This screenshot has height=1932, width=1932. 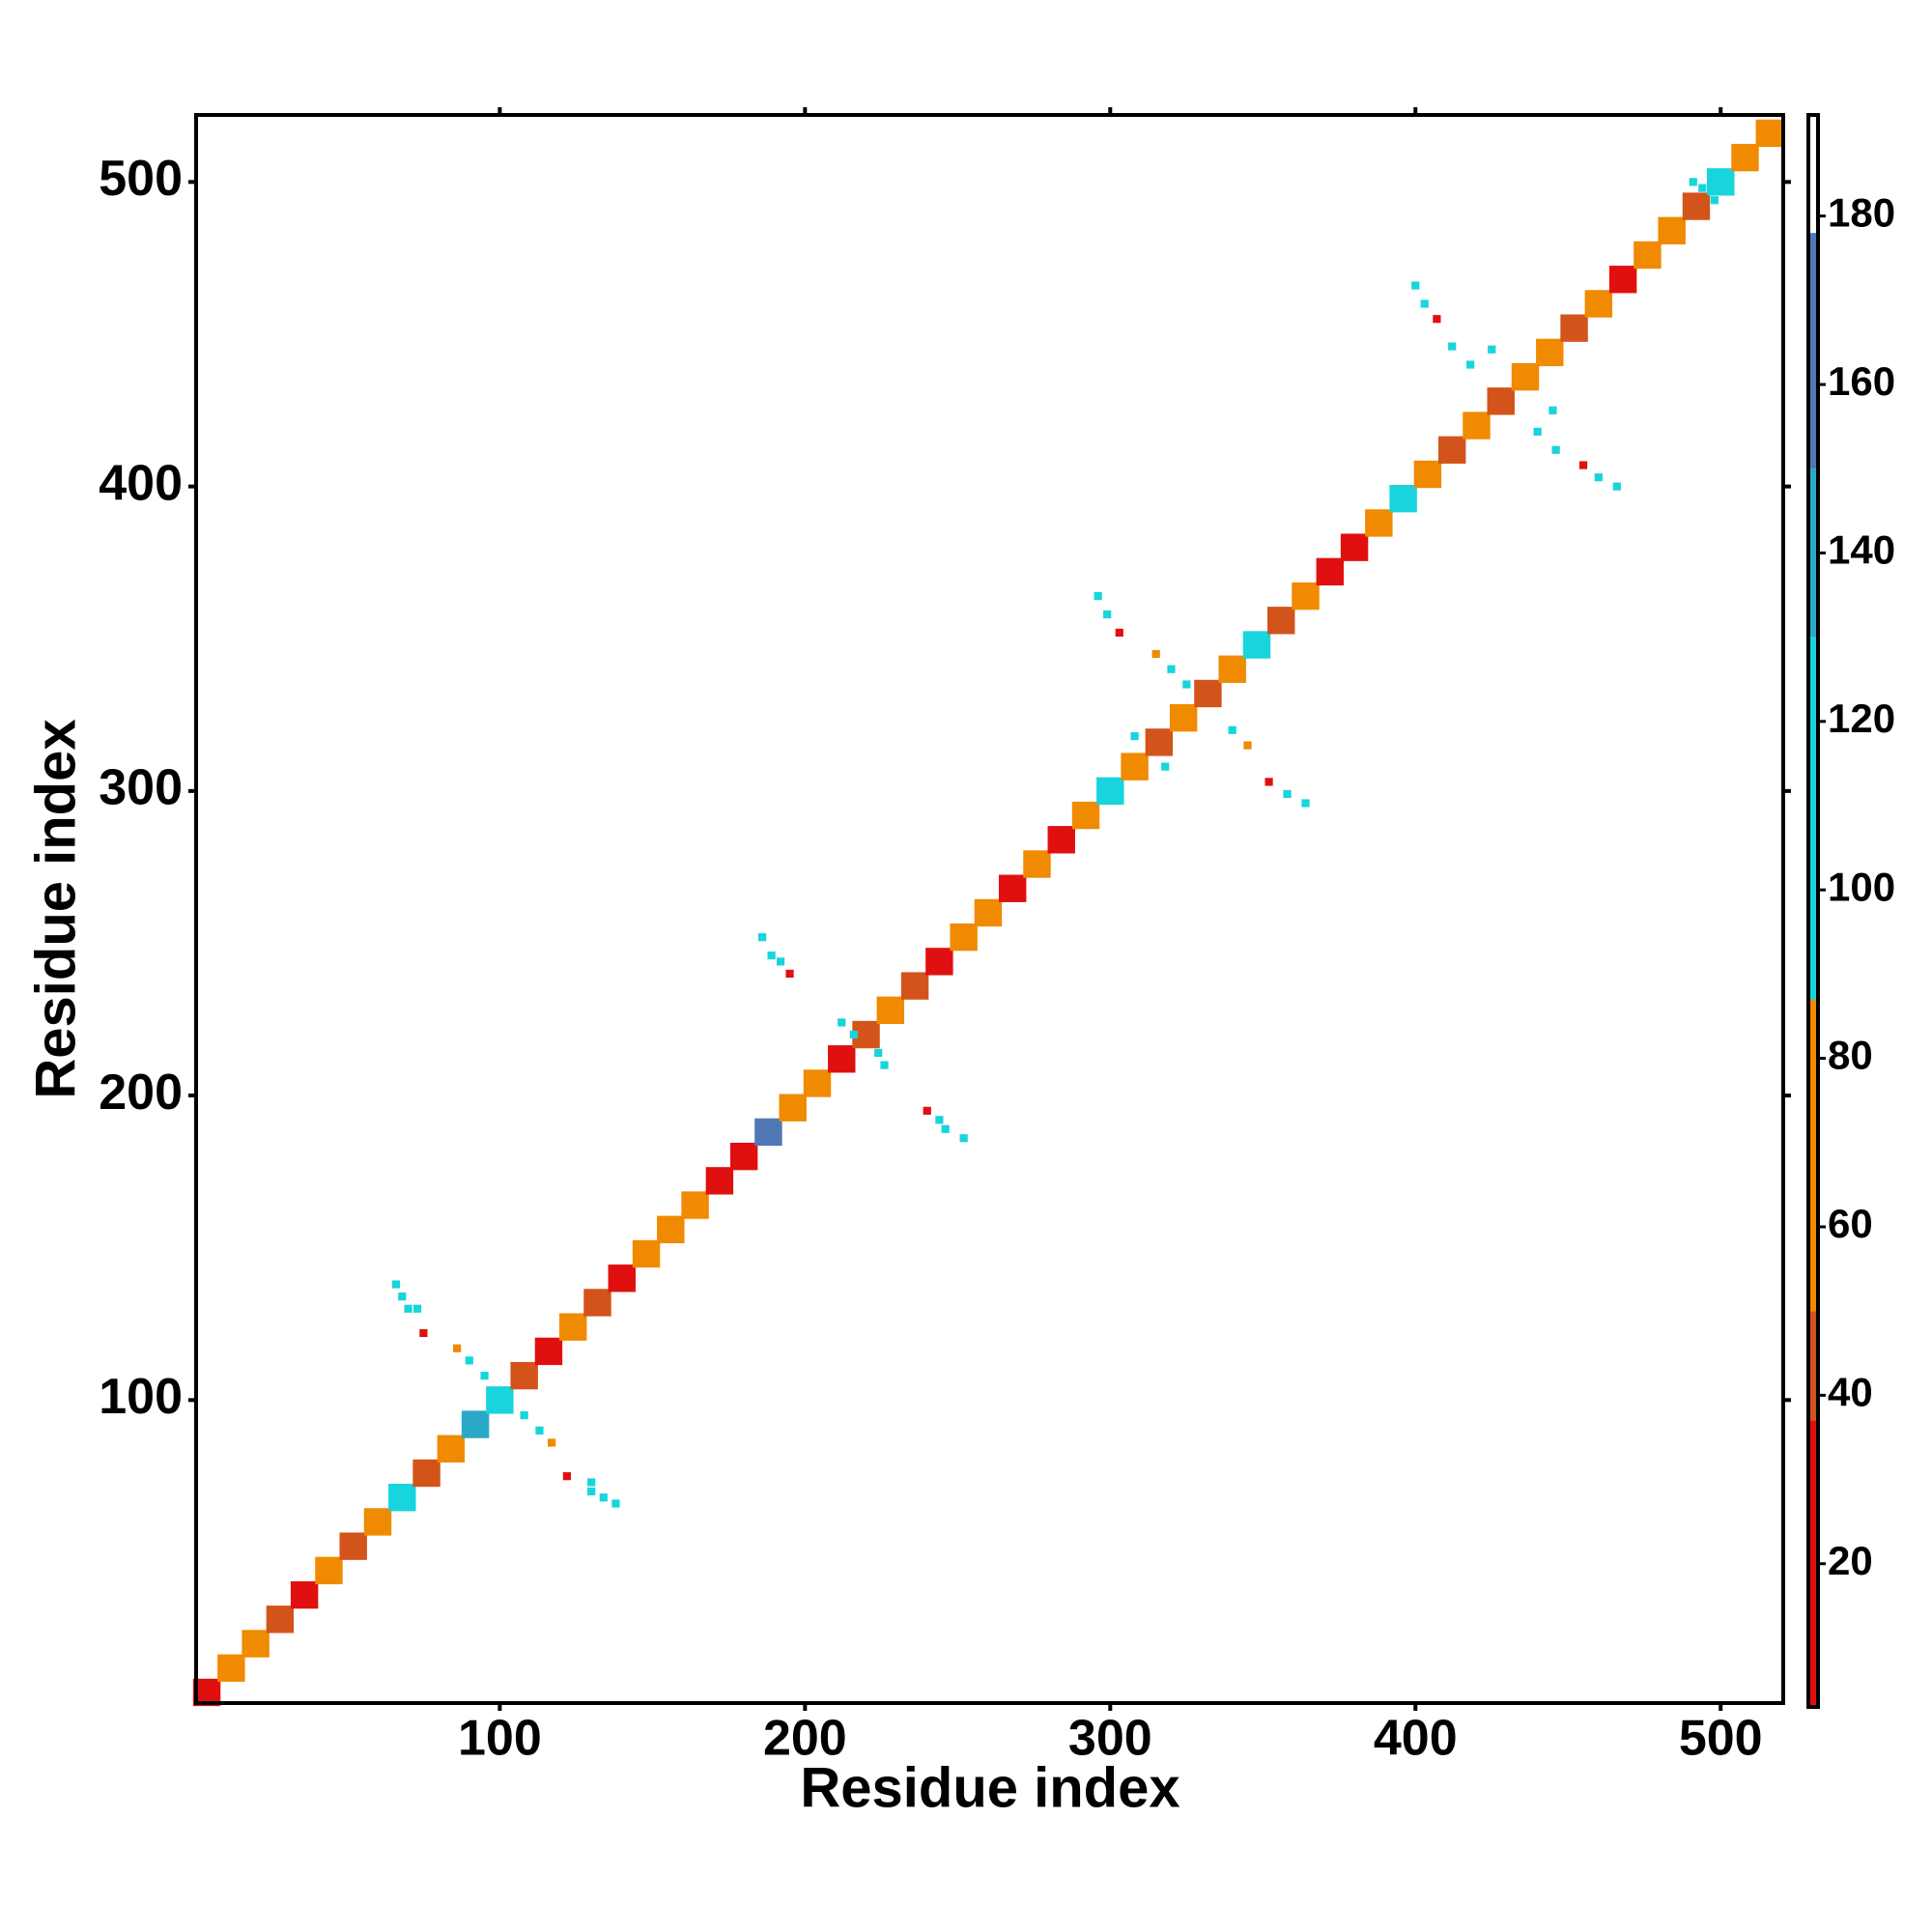 I want to click on x-axis-label: Residue index, so click(x=989, y=1787).